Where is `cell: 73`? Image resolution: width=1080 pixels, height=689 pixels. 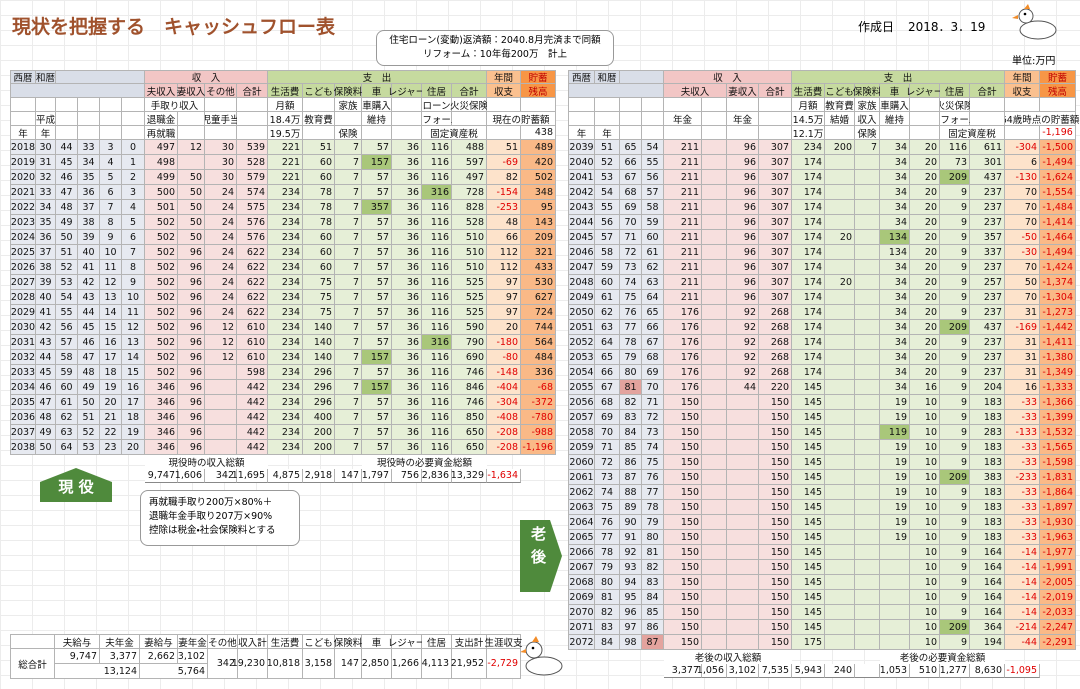 cell: 73 is located at coordinates (653, 432).